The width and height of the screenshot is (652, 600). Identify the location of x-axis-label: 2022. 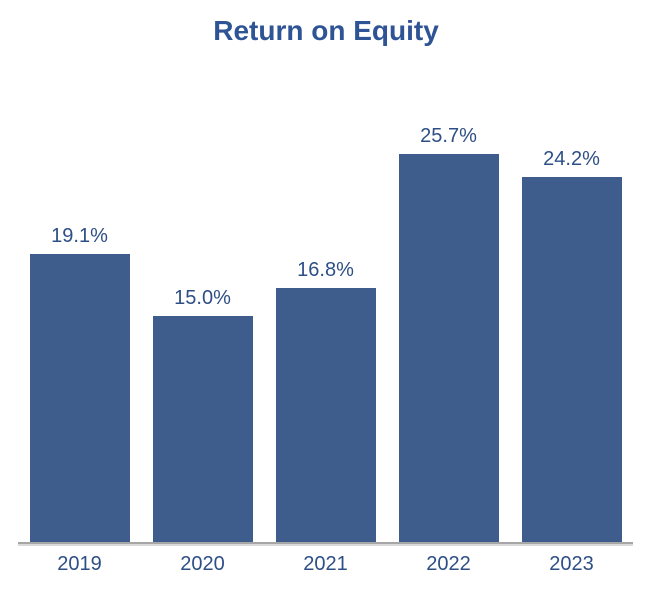
(448, 564).